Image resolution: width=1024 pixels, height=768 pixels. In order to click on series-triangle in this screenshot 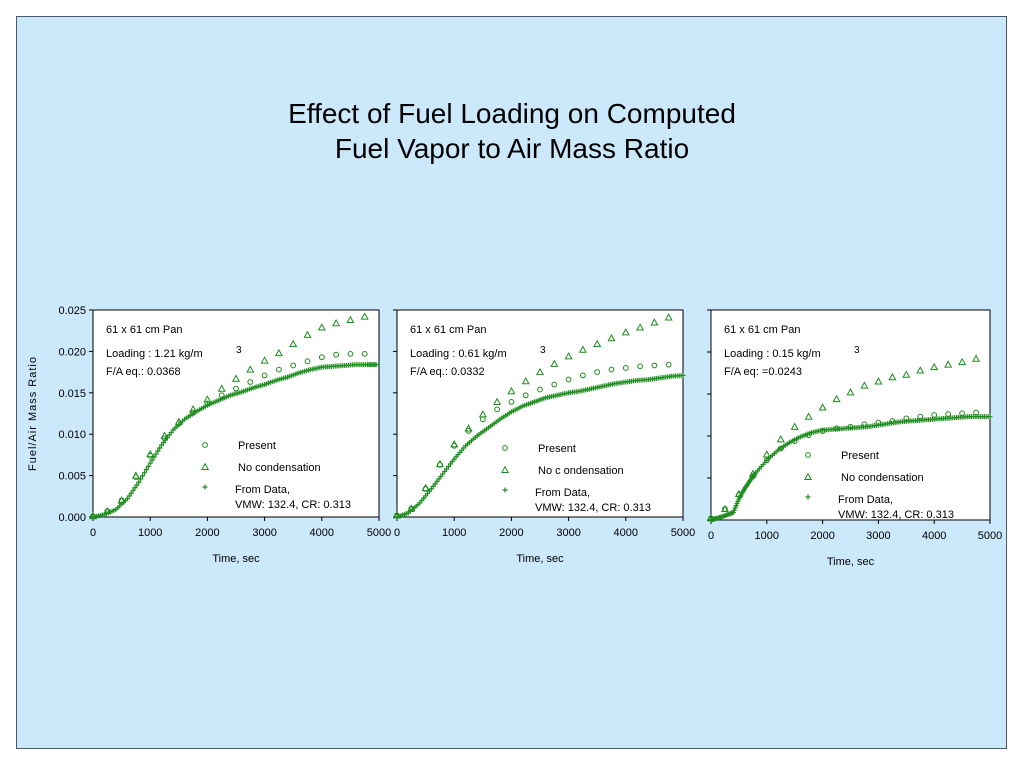, I will do `click(532, 416)`.